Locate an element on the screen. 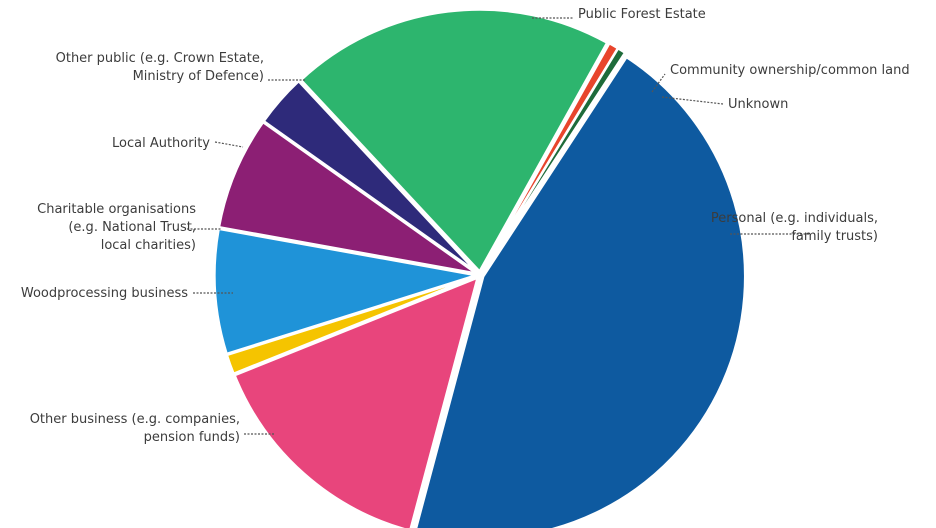 This screenshot has width=936, height=528. slice-label: Local Authority is located at coordinates (161, 143).